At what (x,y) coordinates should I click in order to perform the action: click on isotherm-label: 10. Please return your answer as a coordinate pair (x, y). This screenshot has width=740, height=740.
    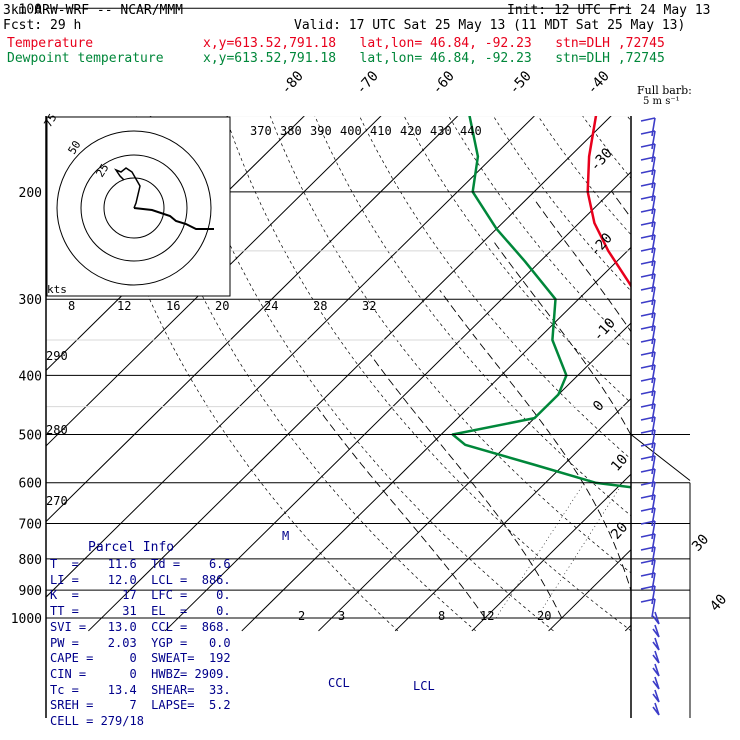
    Looking at the image, I should click on (619, 462).